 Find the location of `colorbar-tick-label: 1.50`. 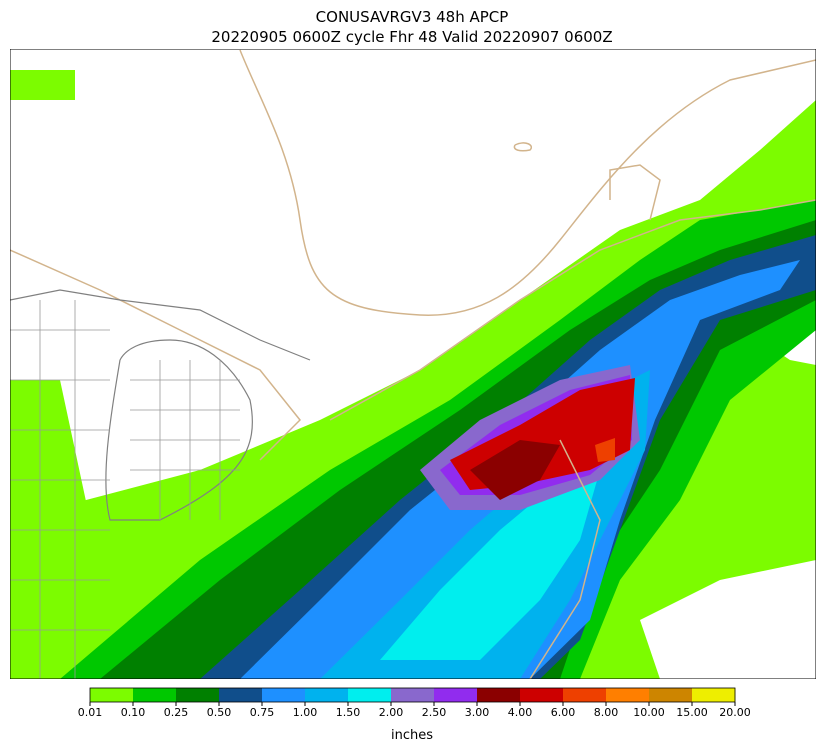

colorbar-tick-label: 1.50 is located at coordinates (348, 712).